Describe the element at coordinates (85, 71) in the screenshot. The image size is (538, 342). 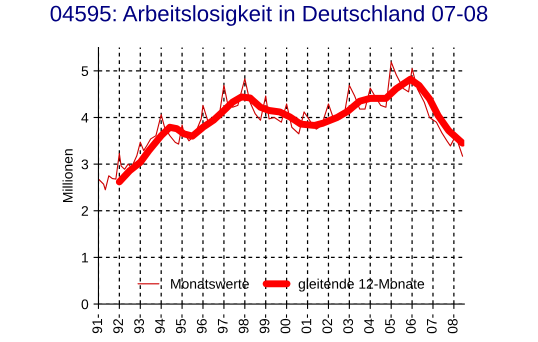
I see `y-tick-label: 5` at that location.